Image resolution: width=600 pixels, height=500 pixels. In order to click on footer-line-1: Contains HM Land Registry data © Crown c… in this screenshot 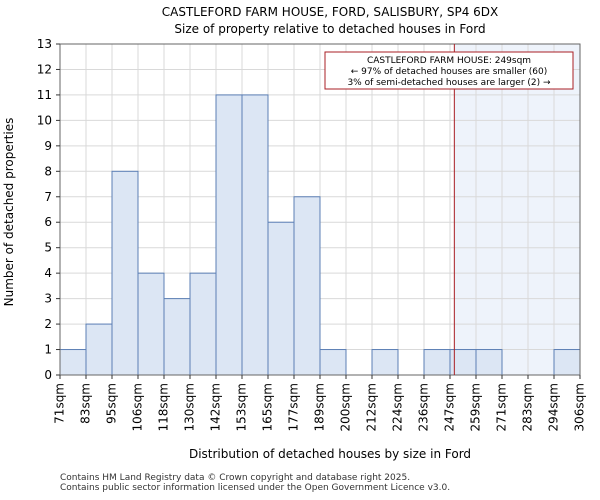, I will do `click(235, 478)`.